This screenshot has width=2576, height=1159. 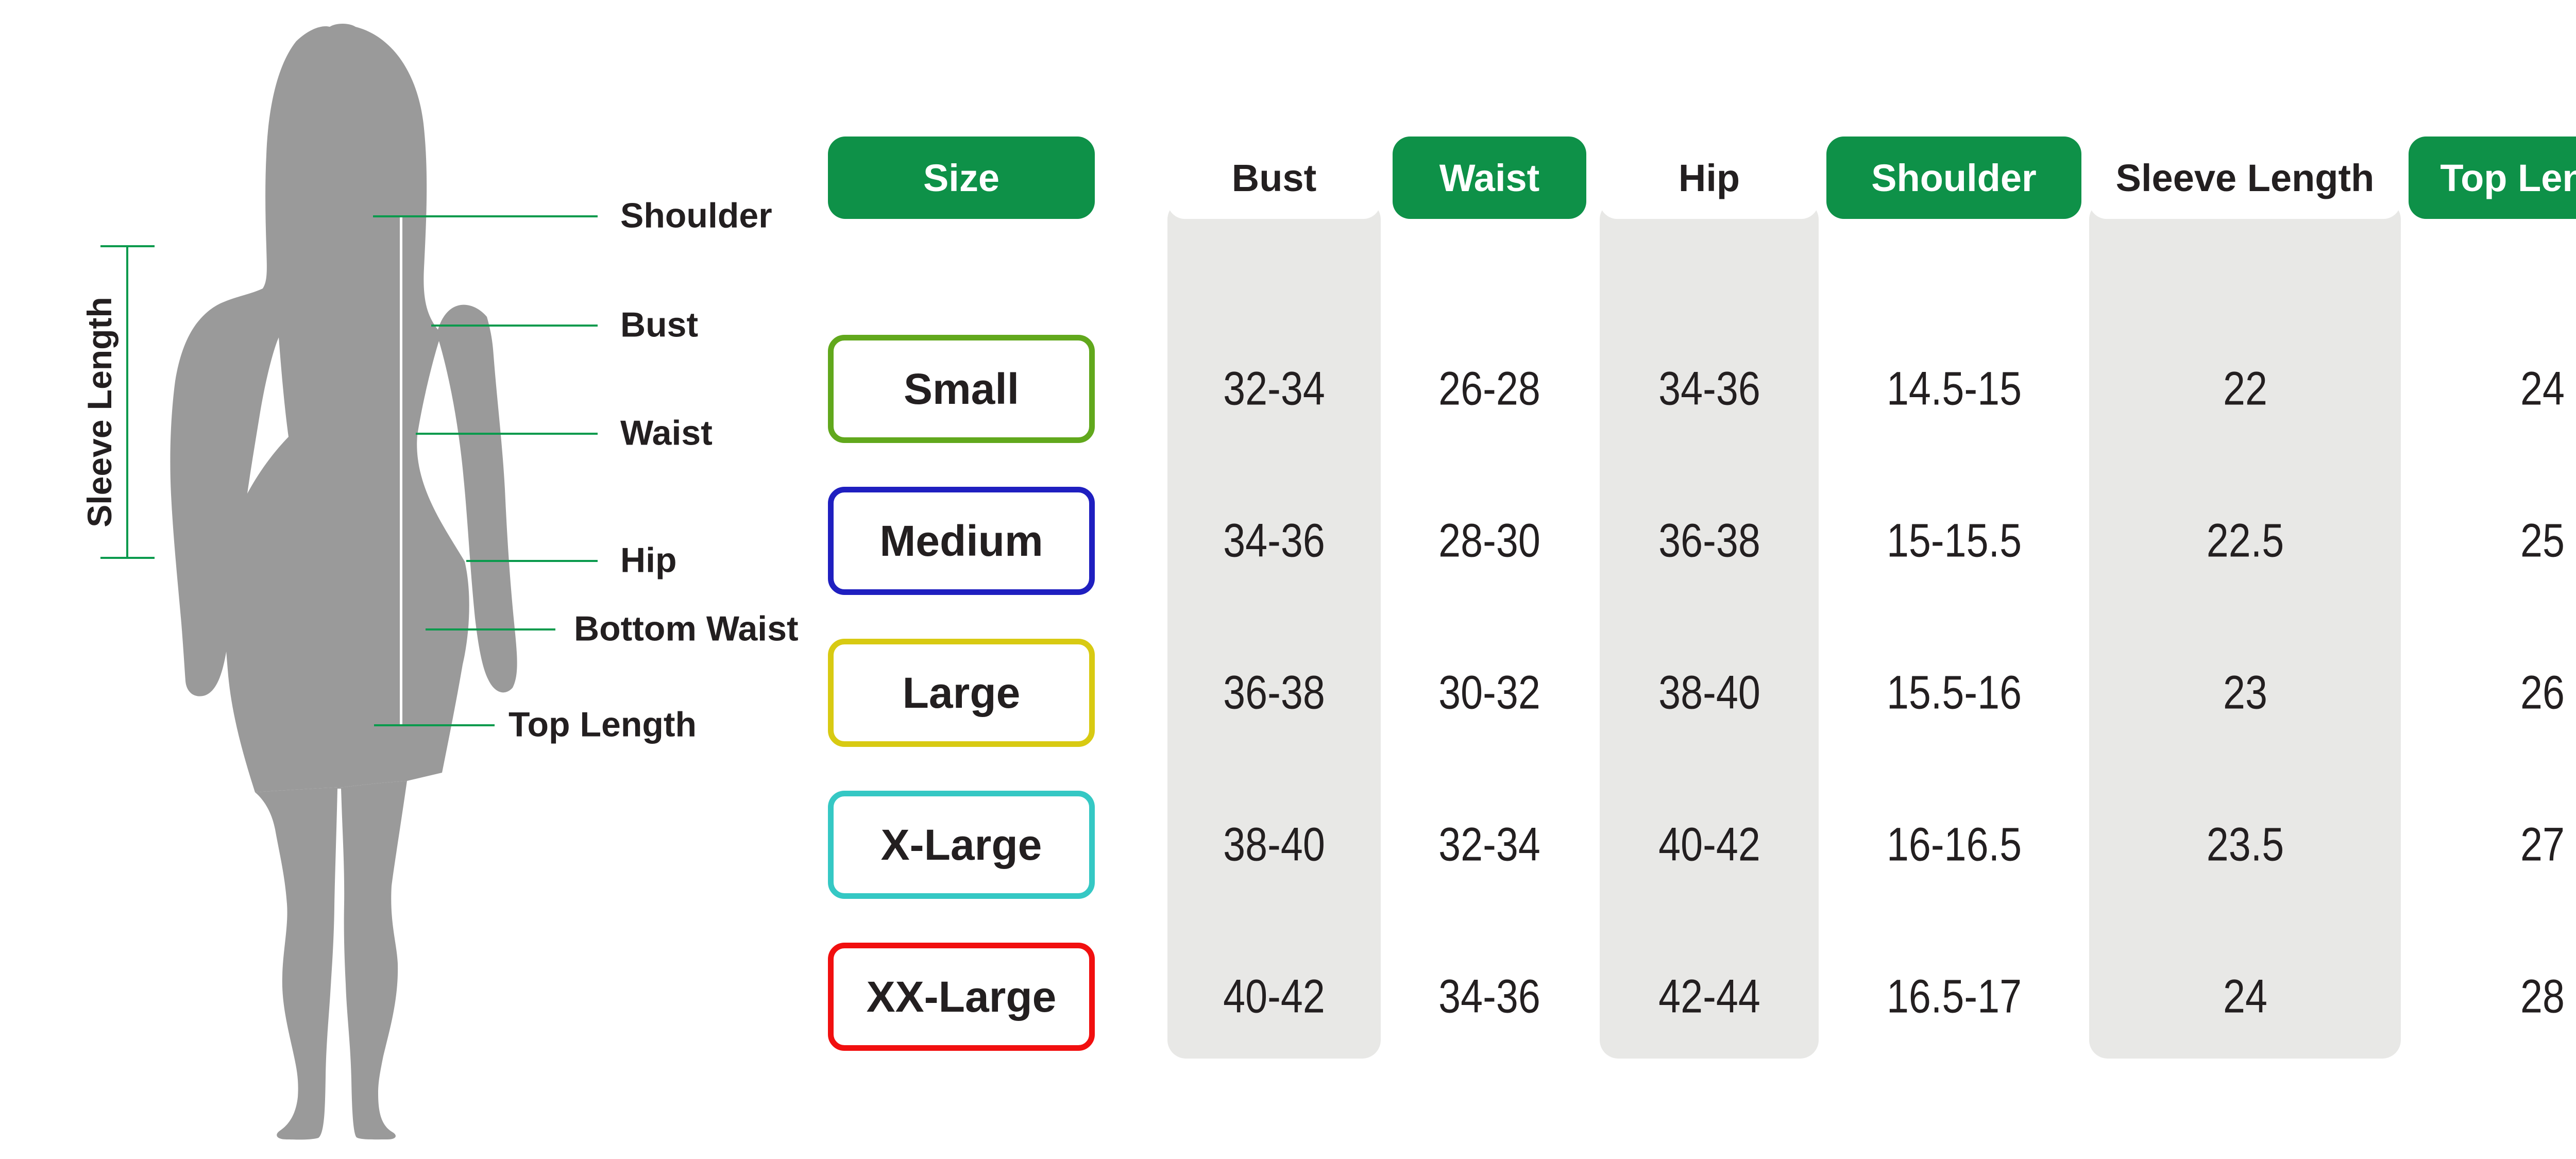 I want to click on column-header-shoulder: Shoulder, so click(x=1953, y=178).